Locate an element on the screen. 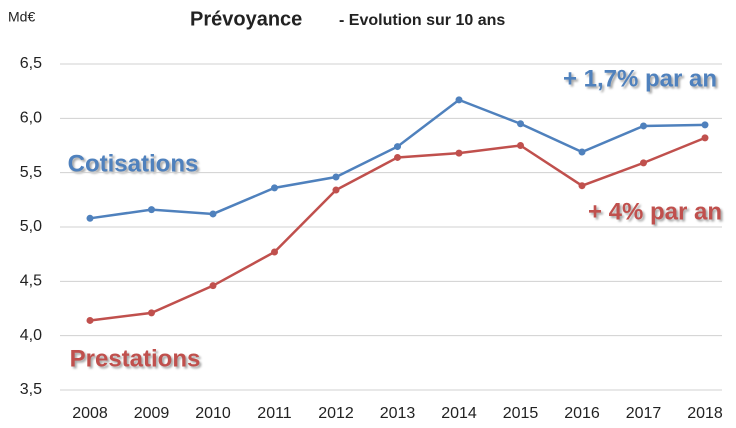 The width and height of the screenshot is (736, 428). y-tick-label: 4,0 is located at coordinates (31, 335).